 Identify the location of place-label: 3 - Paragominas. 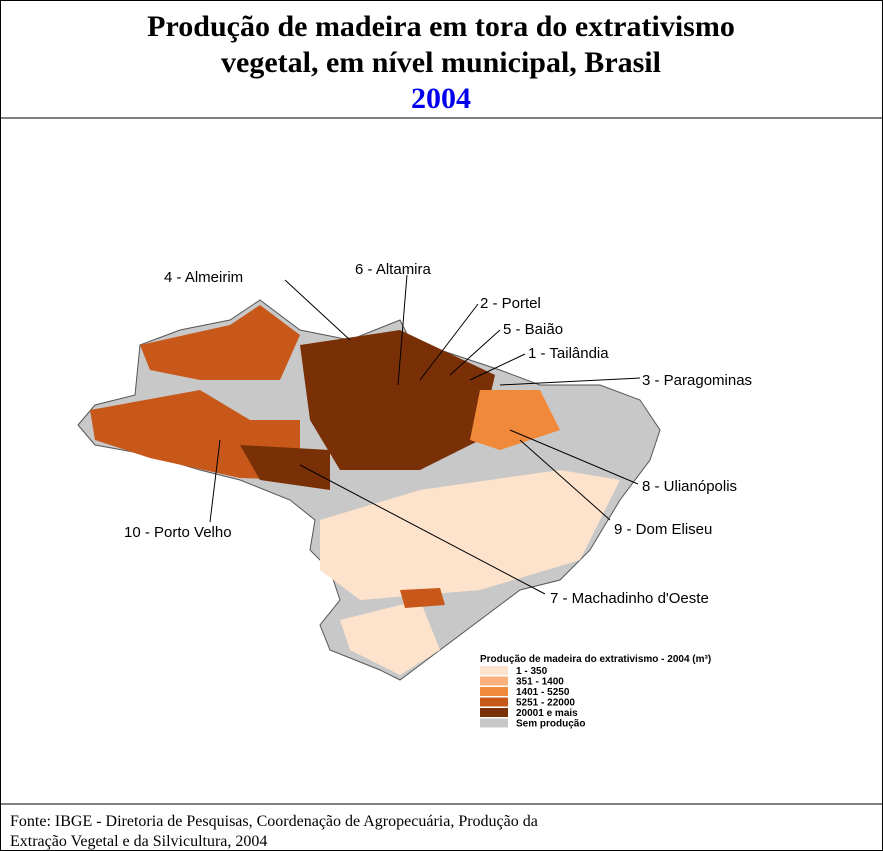
(697, 380).